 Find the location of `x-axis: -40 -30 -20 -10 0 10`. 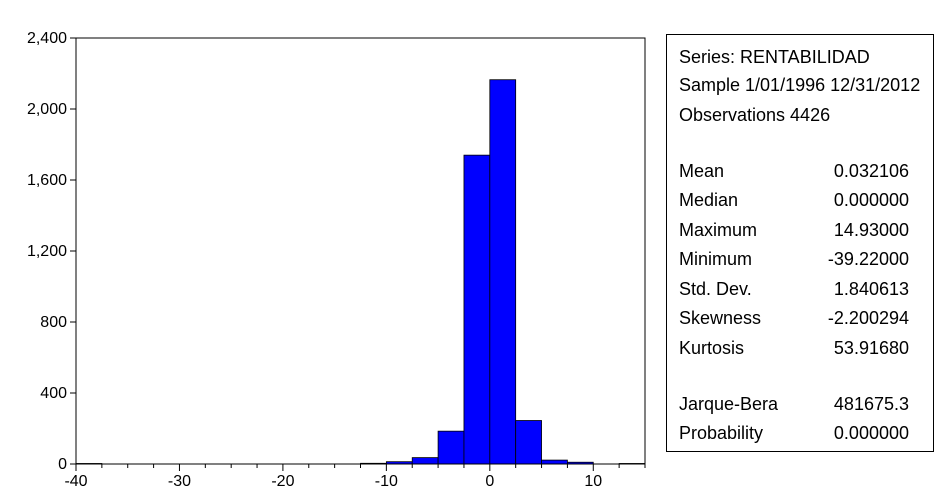

x-axis: -40 -30 -20 -10 0 10 is located at coordinates (355, 477).